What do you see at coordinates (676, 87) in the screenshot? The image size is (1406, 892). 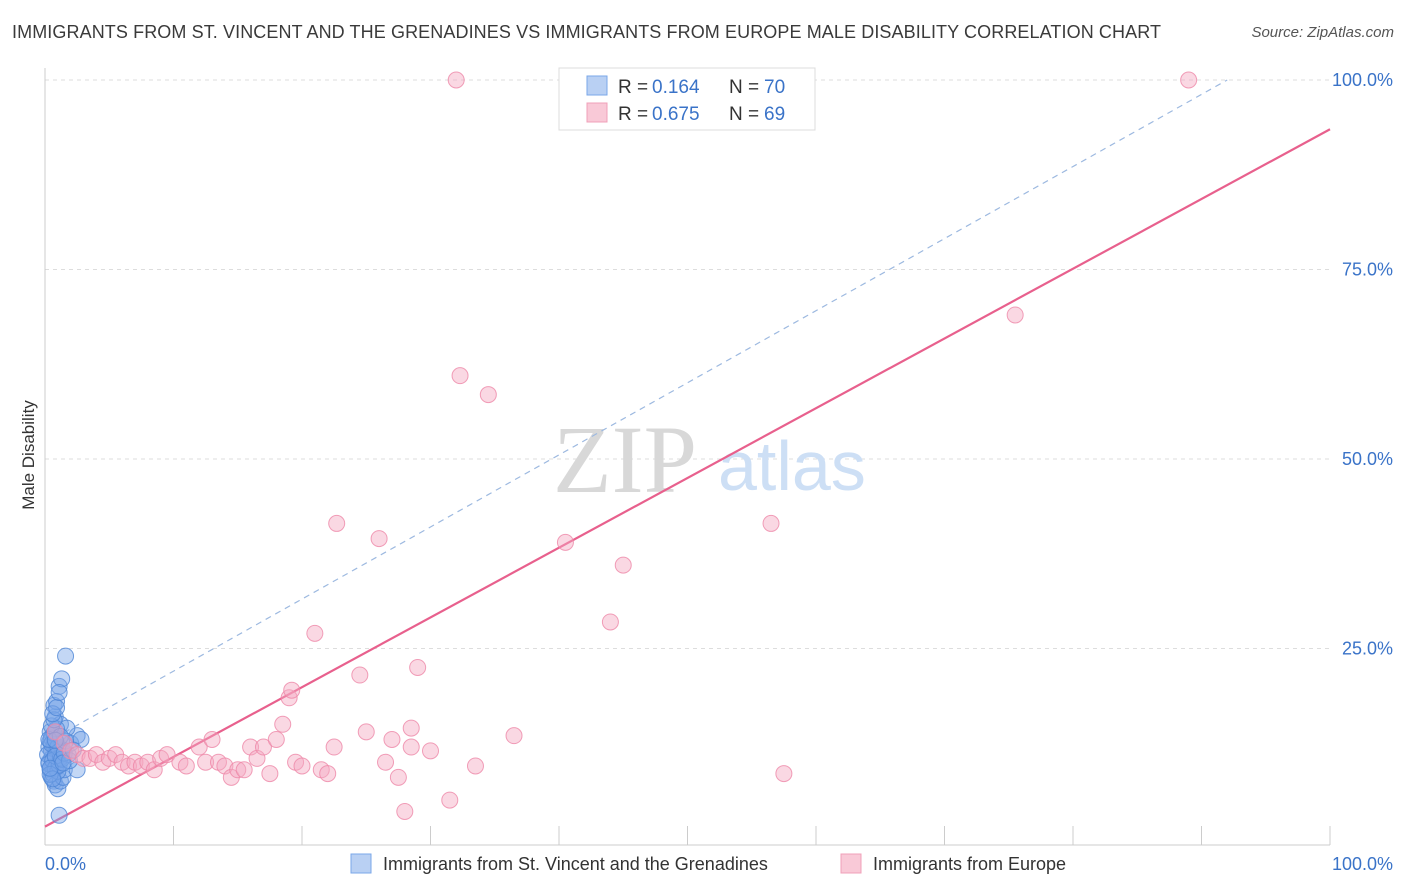 I see `stats-r-value-a: 0.164` at bounding box center [676, 87].